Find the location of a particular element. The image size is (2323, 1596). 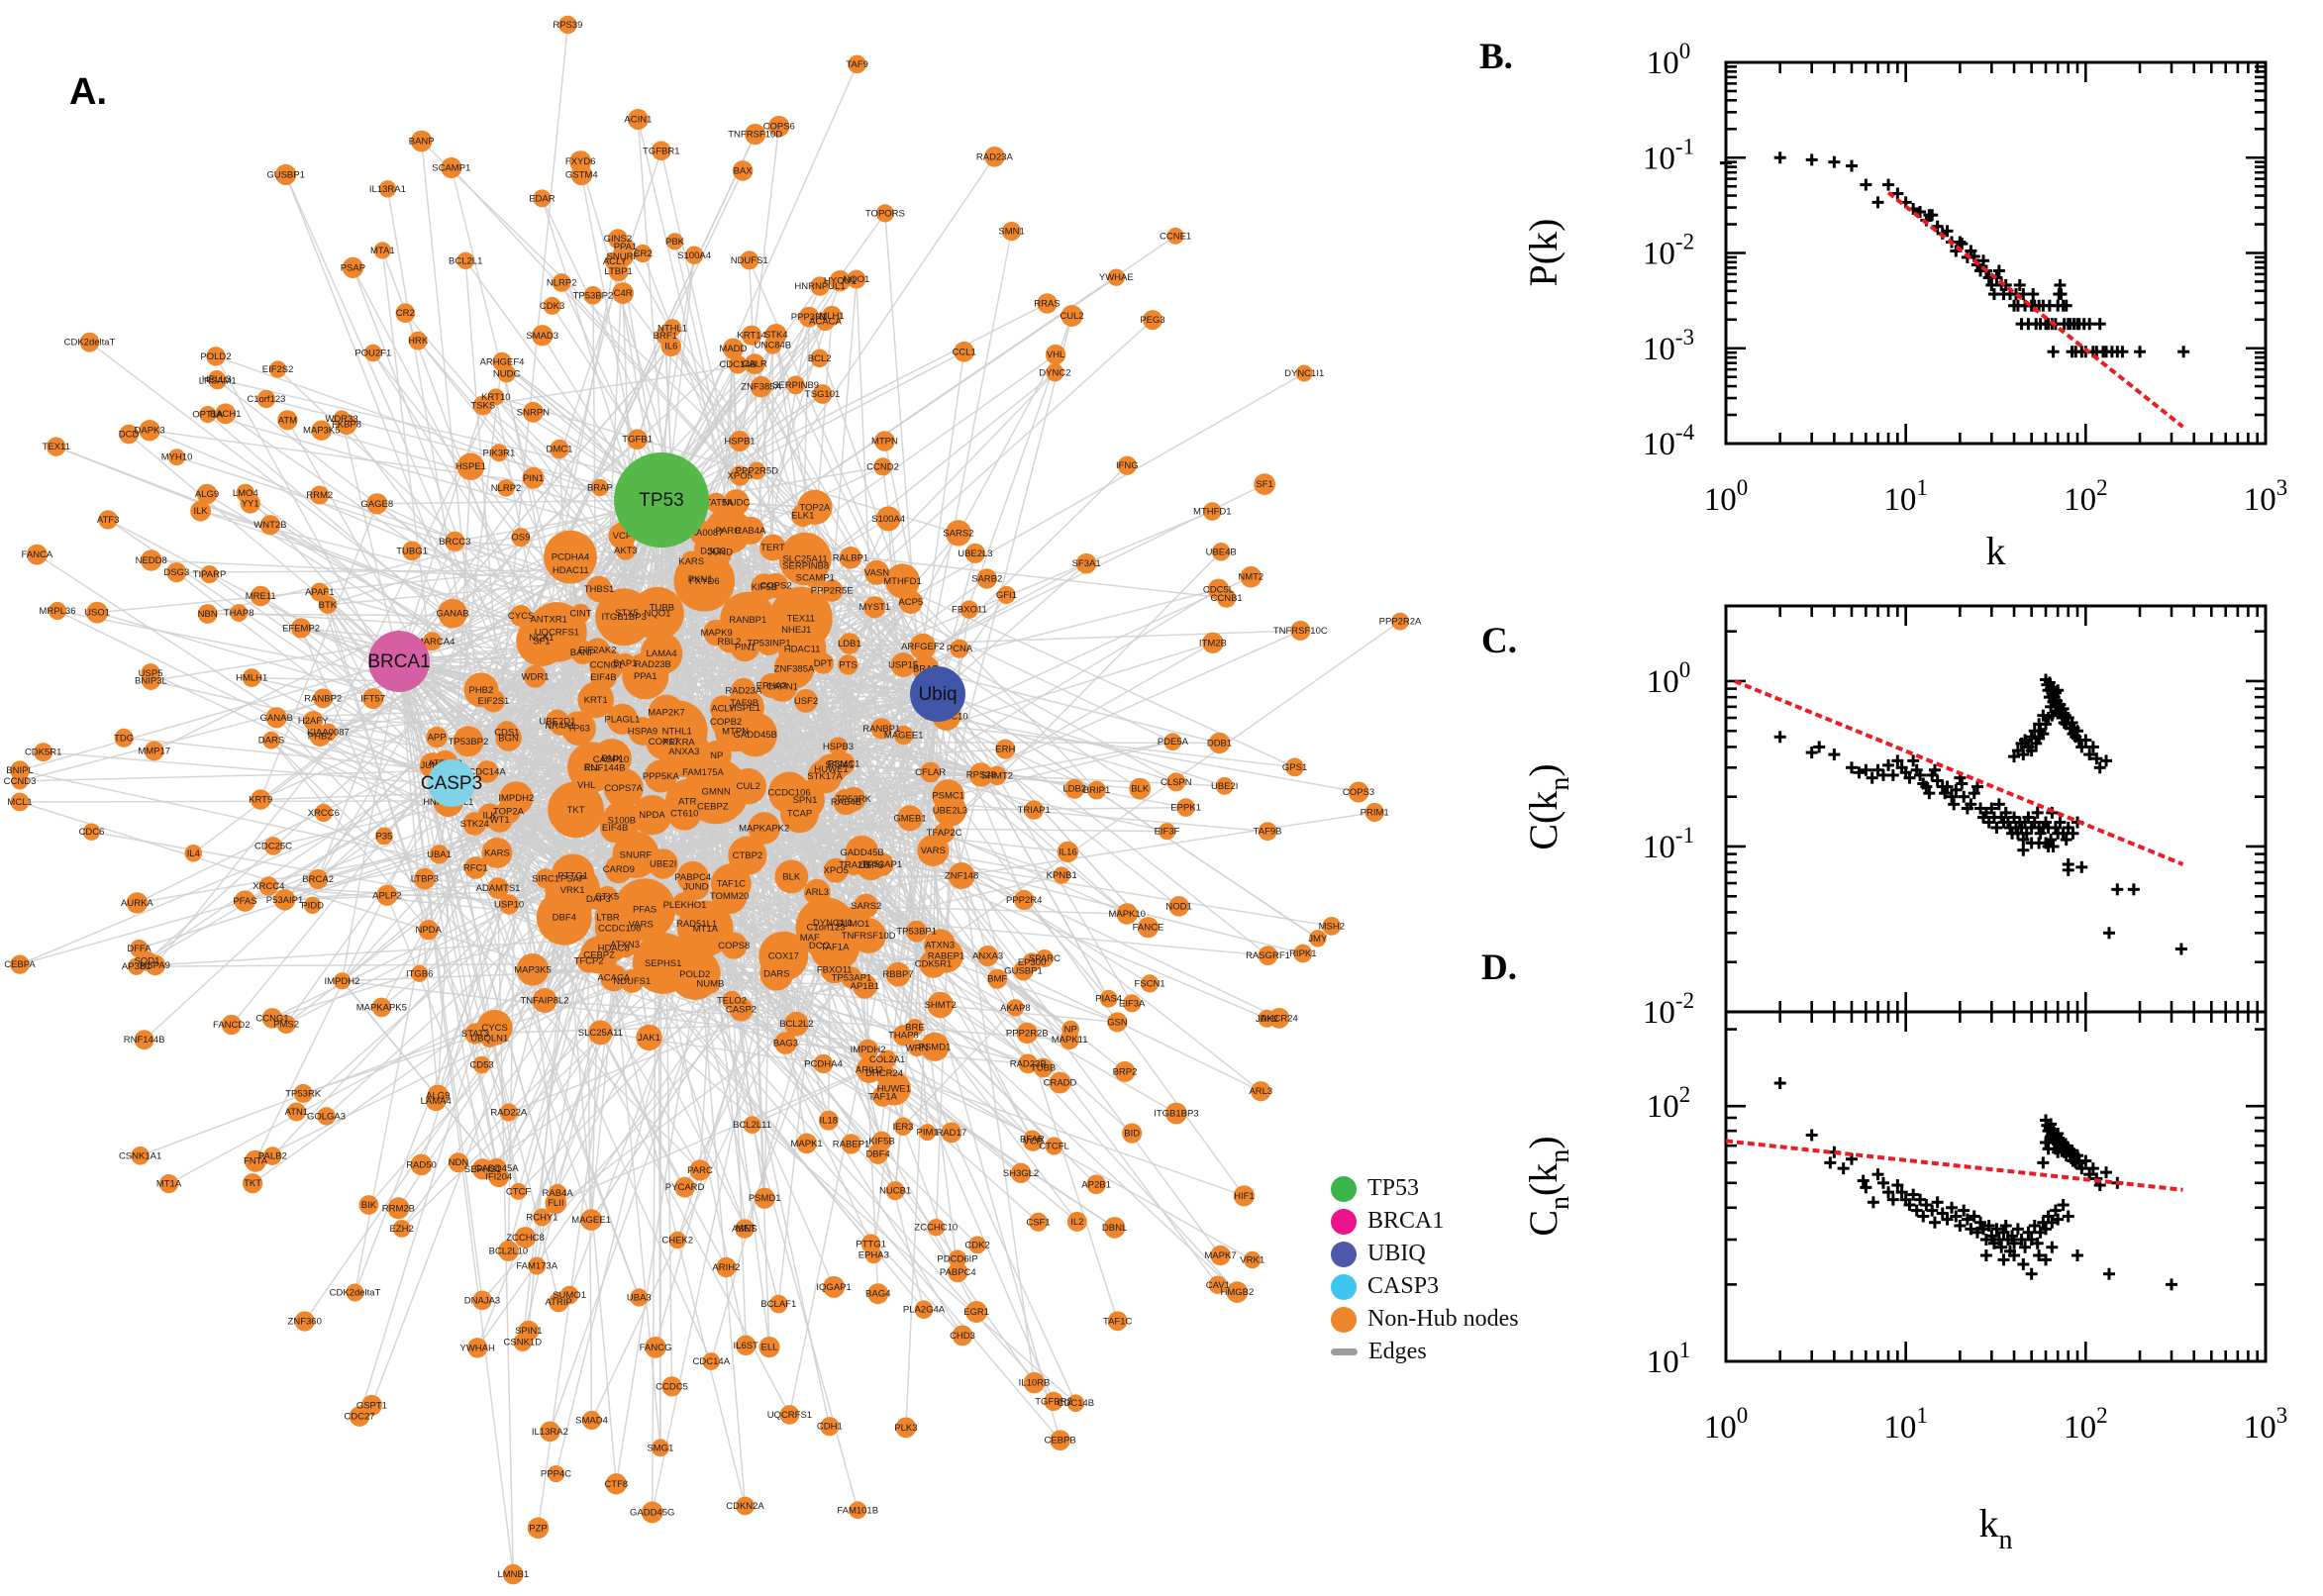

network-node-label: RAD23A is located at coordinates (743, 690).